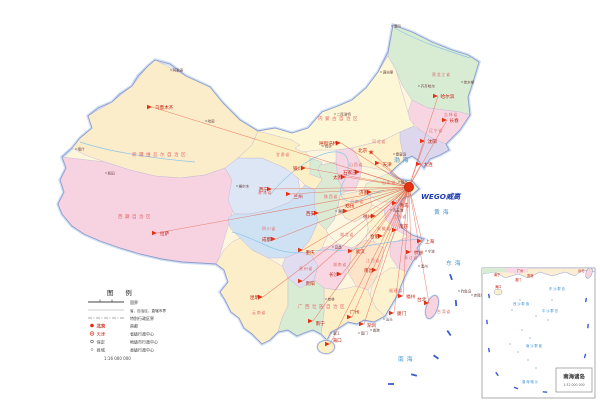 This screenshot has height=400, width=600. I want to click on destination-label: 武汉, so click(361, 251).